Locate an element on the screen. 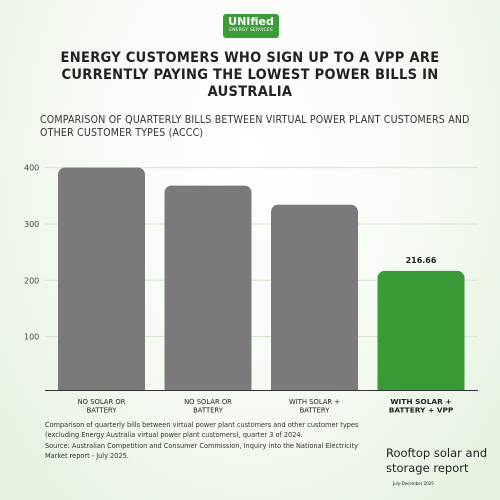 Image resolution: width=500 pixels, height=500 pixels. data-label: 216.66 is located at coordinates (421, 260).